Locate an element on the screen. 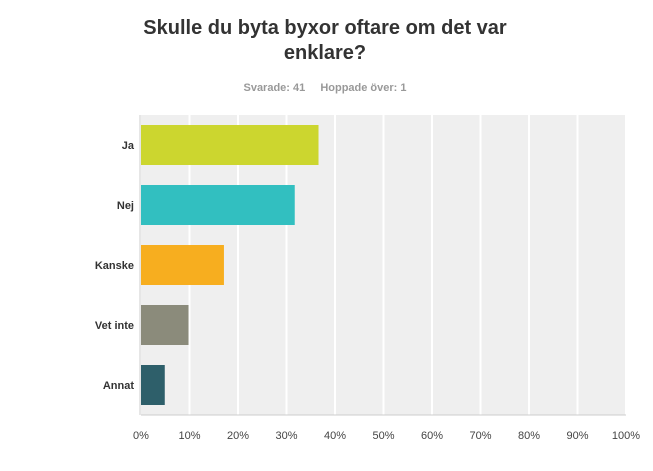  x-tick-label: 100% is located at coordinates (626, 436).